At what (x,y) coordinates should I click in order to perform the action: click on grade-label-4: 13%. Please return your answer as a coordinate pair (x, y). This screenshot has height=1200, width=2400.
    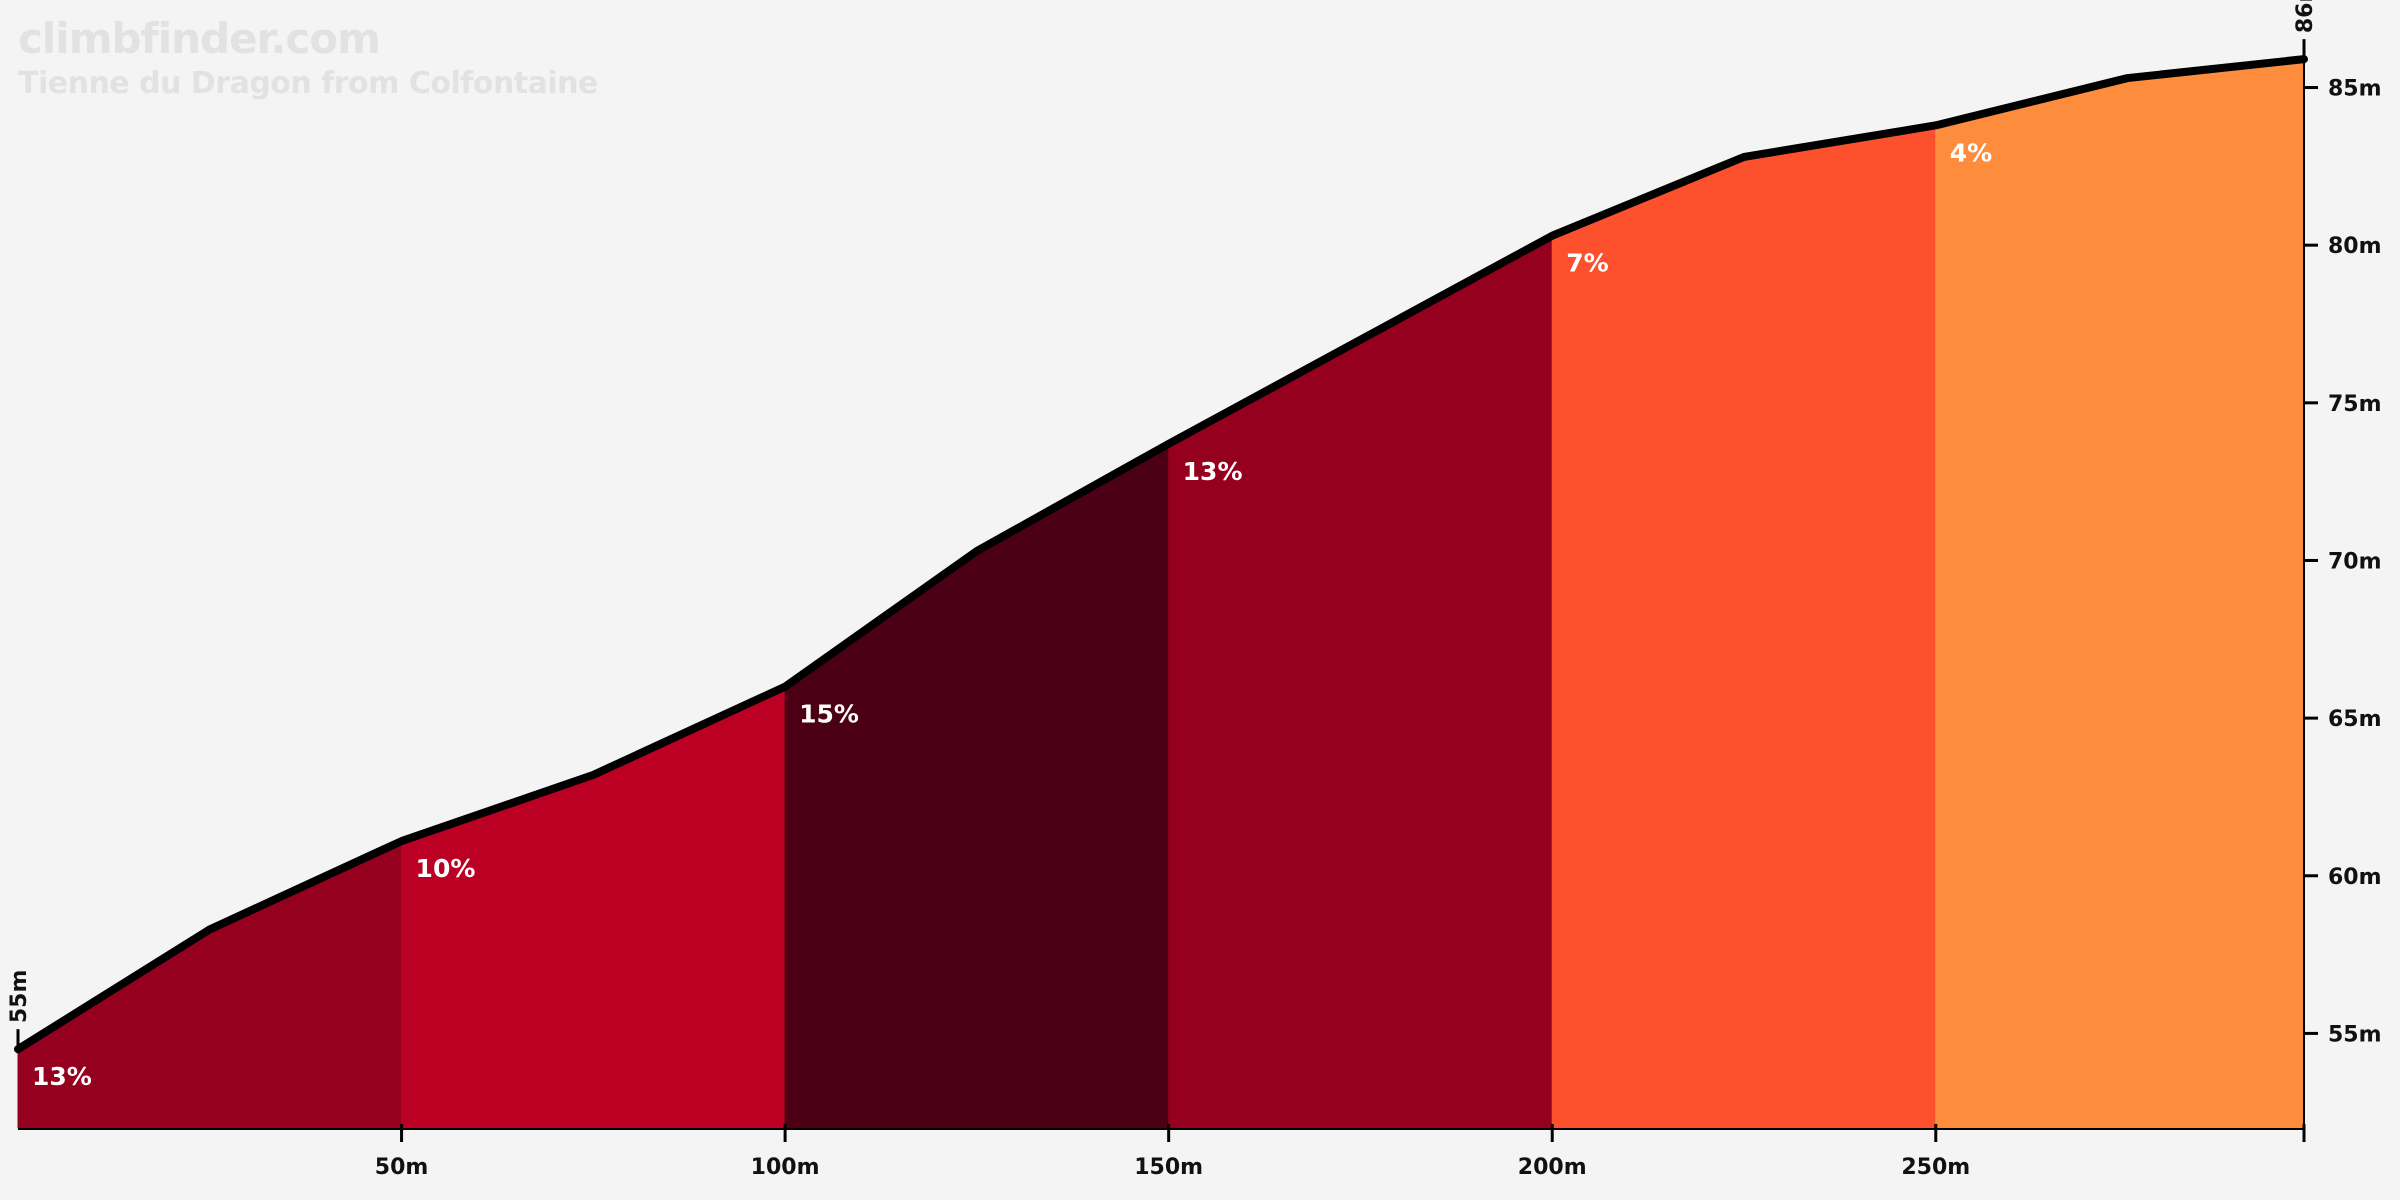
    Looking at the image, I should click on (1213, 471).